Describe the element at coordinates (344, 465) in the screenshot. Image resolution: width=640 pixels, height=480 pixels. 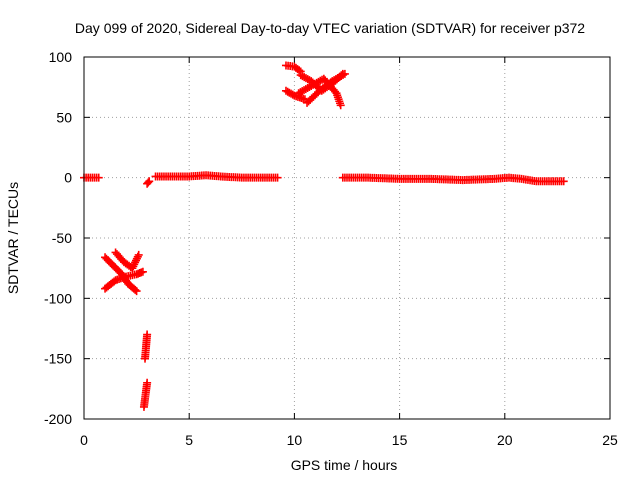
I see `x-axis-title: GPS time / hours` at that location.